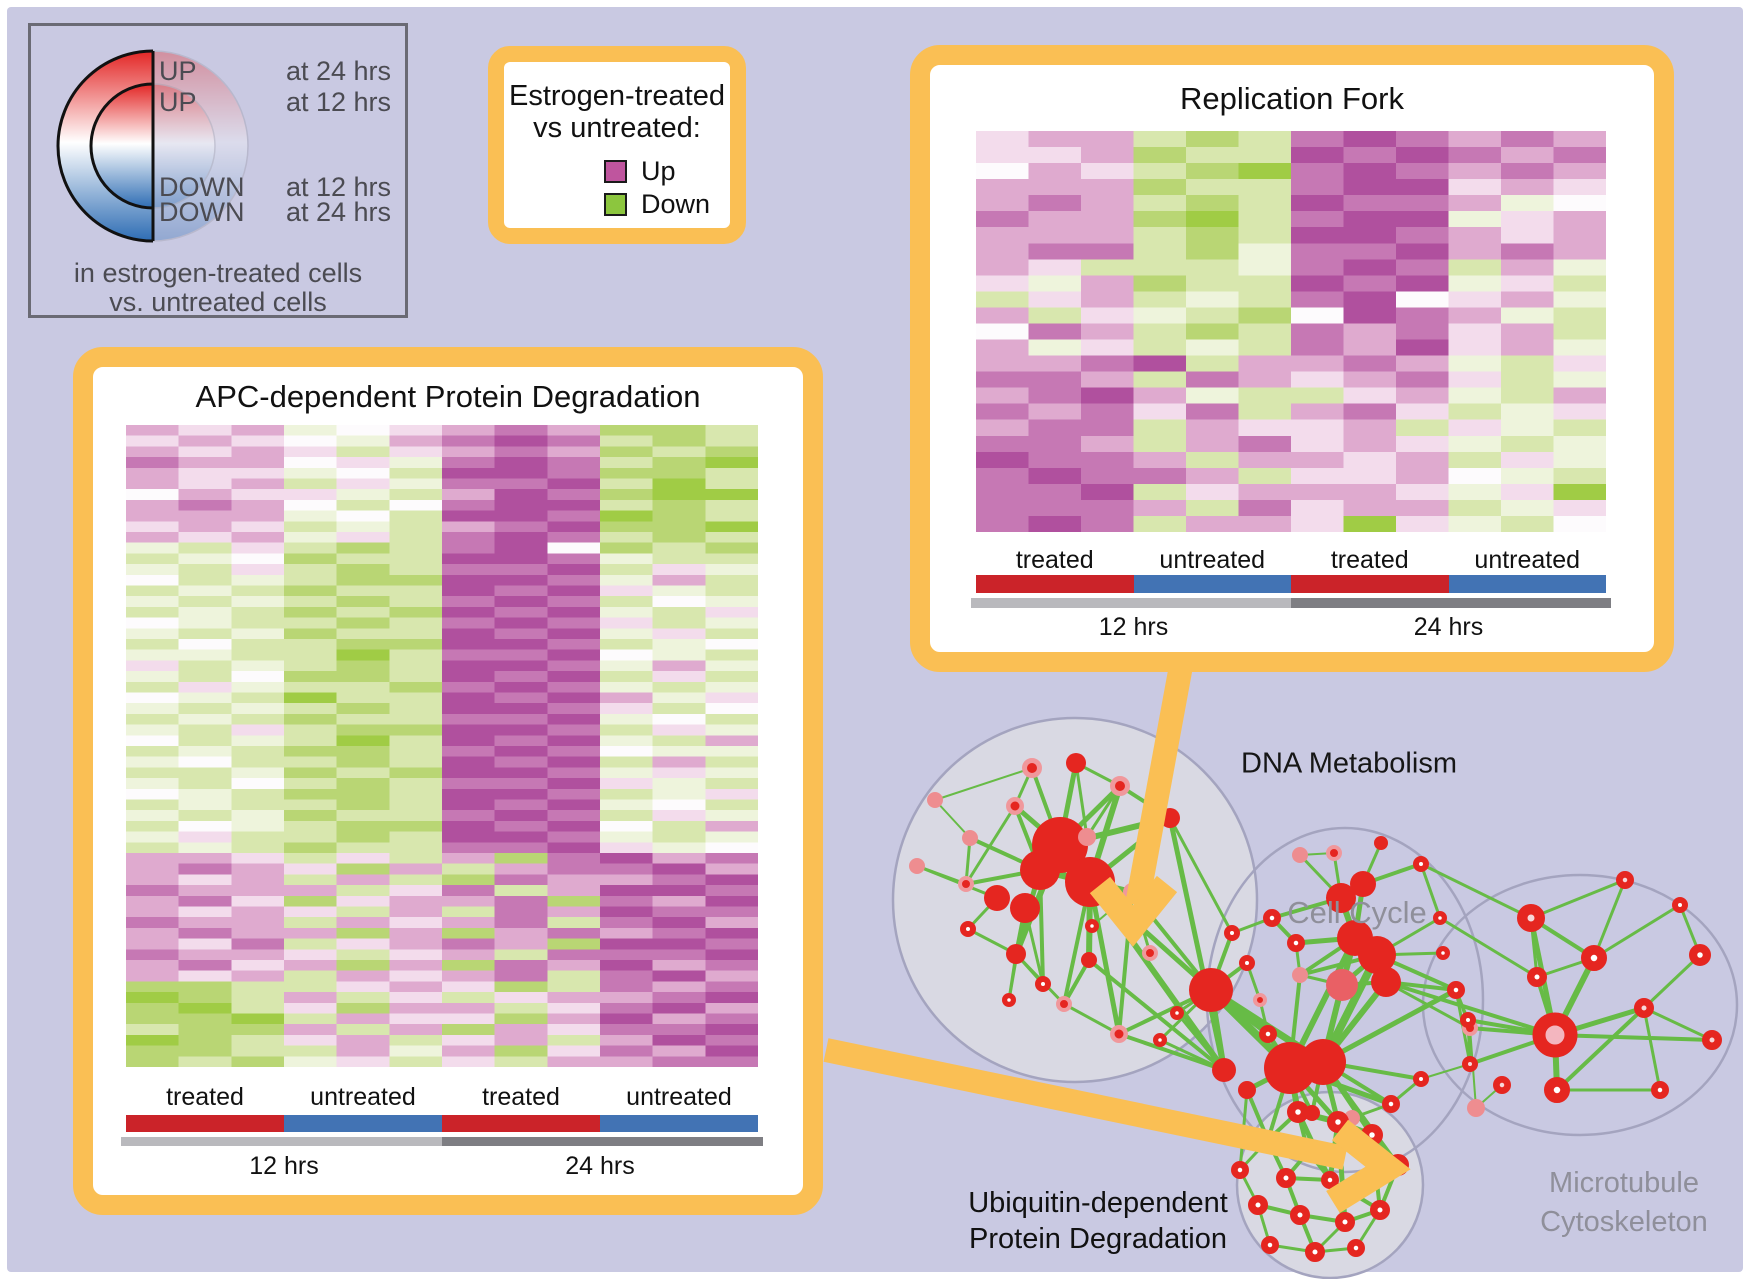 This screenshot has height=1279, width=1750. Describe the element at coordinates (442, 1097) in the screenshot. I see `apc-group-labels: treated untreated treated untreated` at that location.